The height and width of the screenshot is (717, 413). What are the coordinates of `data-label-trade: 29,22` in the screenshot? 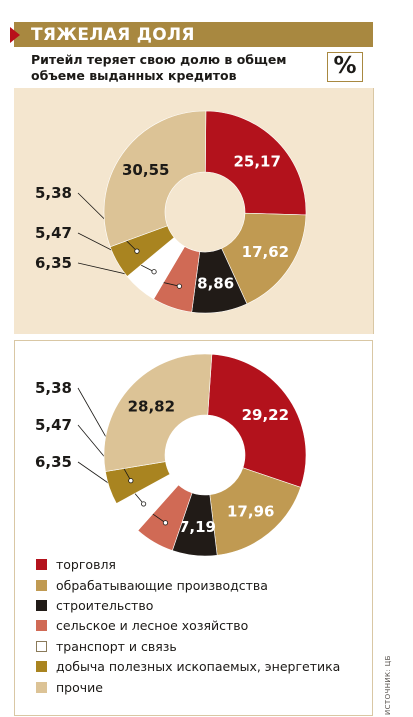 It's located at (265, 415).